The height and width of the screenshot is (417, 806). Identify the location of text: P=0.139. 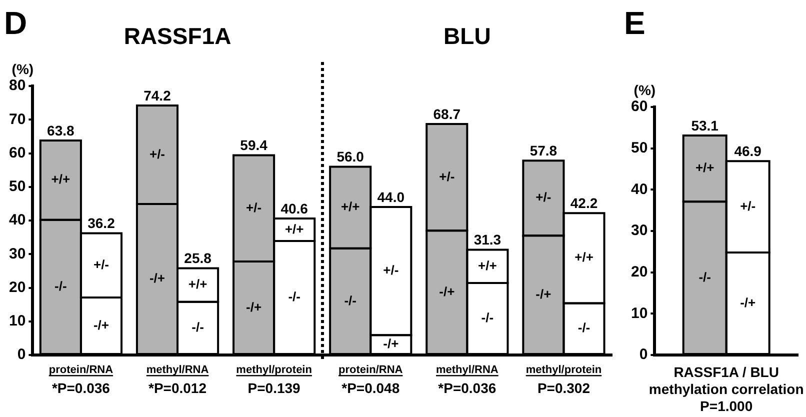
(274, 388).